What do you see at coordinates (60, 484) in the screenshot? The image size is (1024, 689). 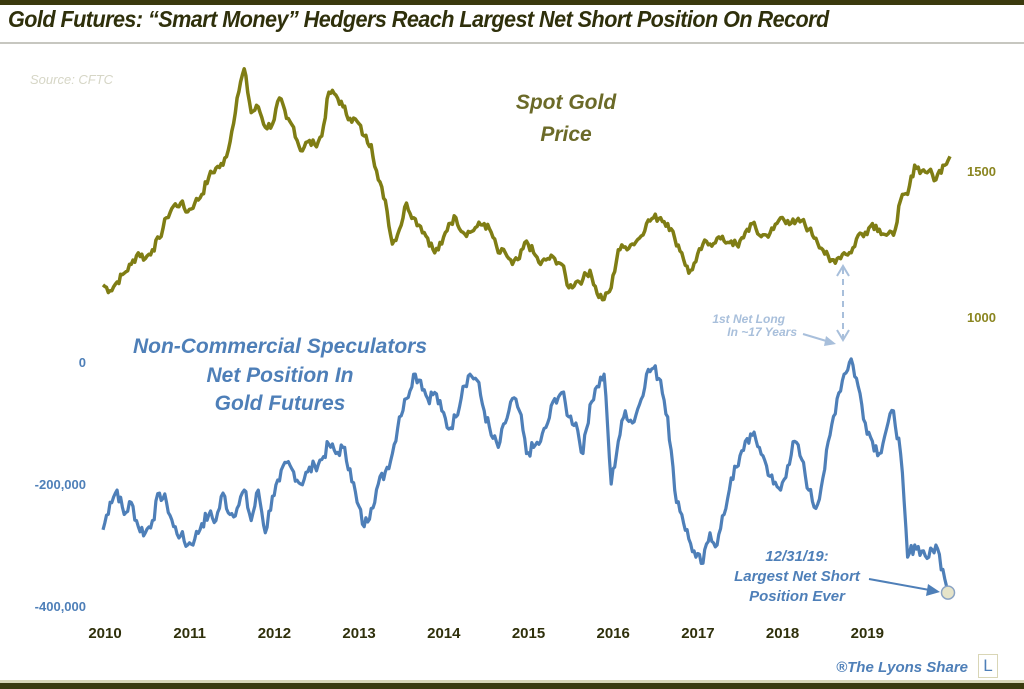 I see `spec-tick-neg200k: -200,000` at bounding box center [60, 484].